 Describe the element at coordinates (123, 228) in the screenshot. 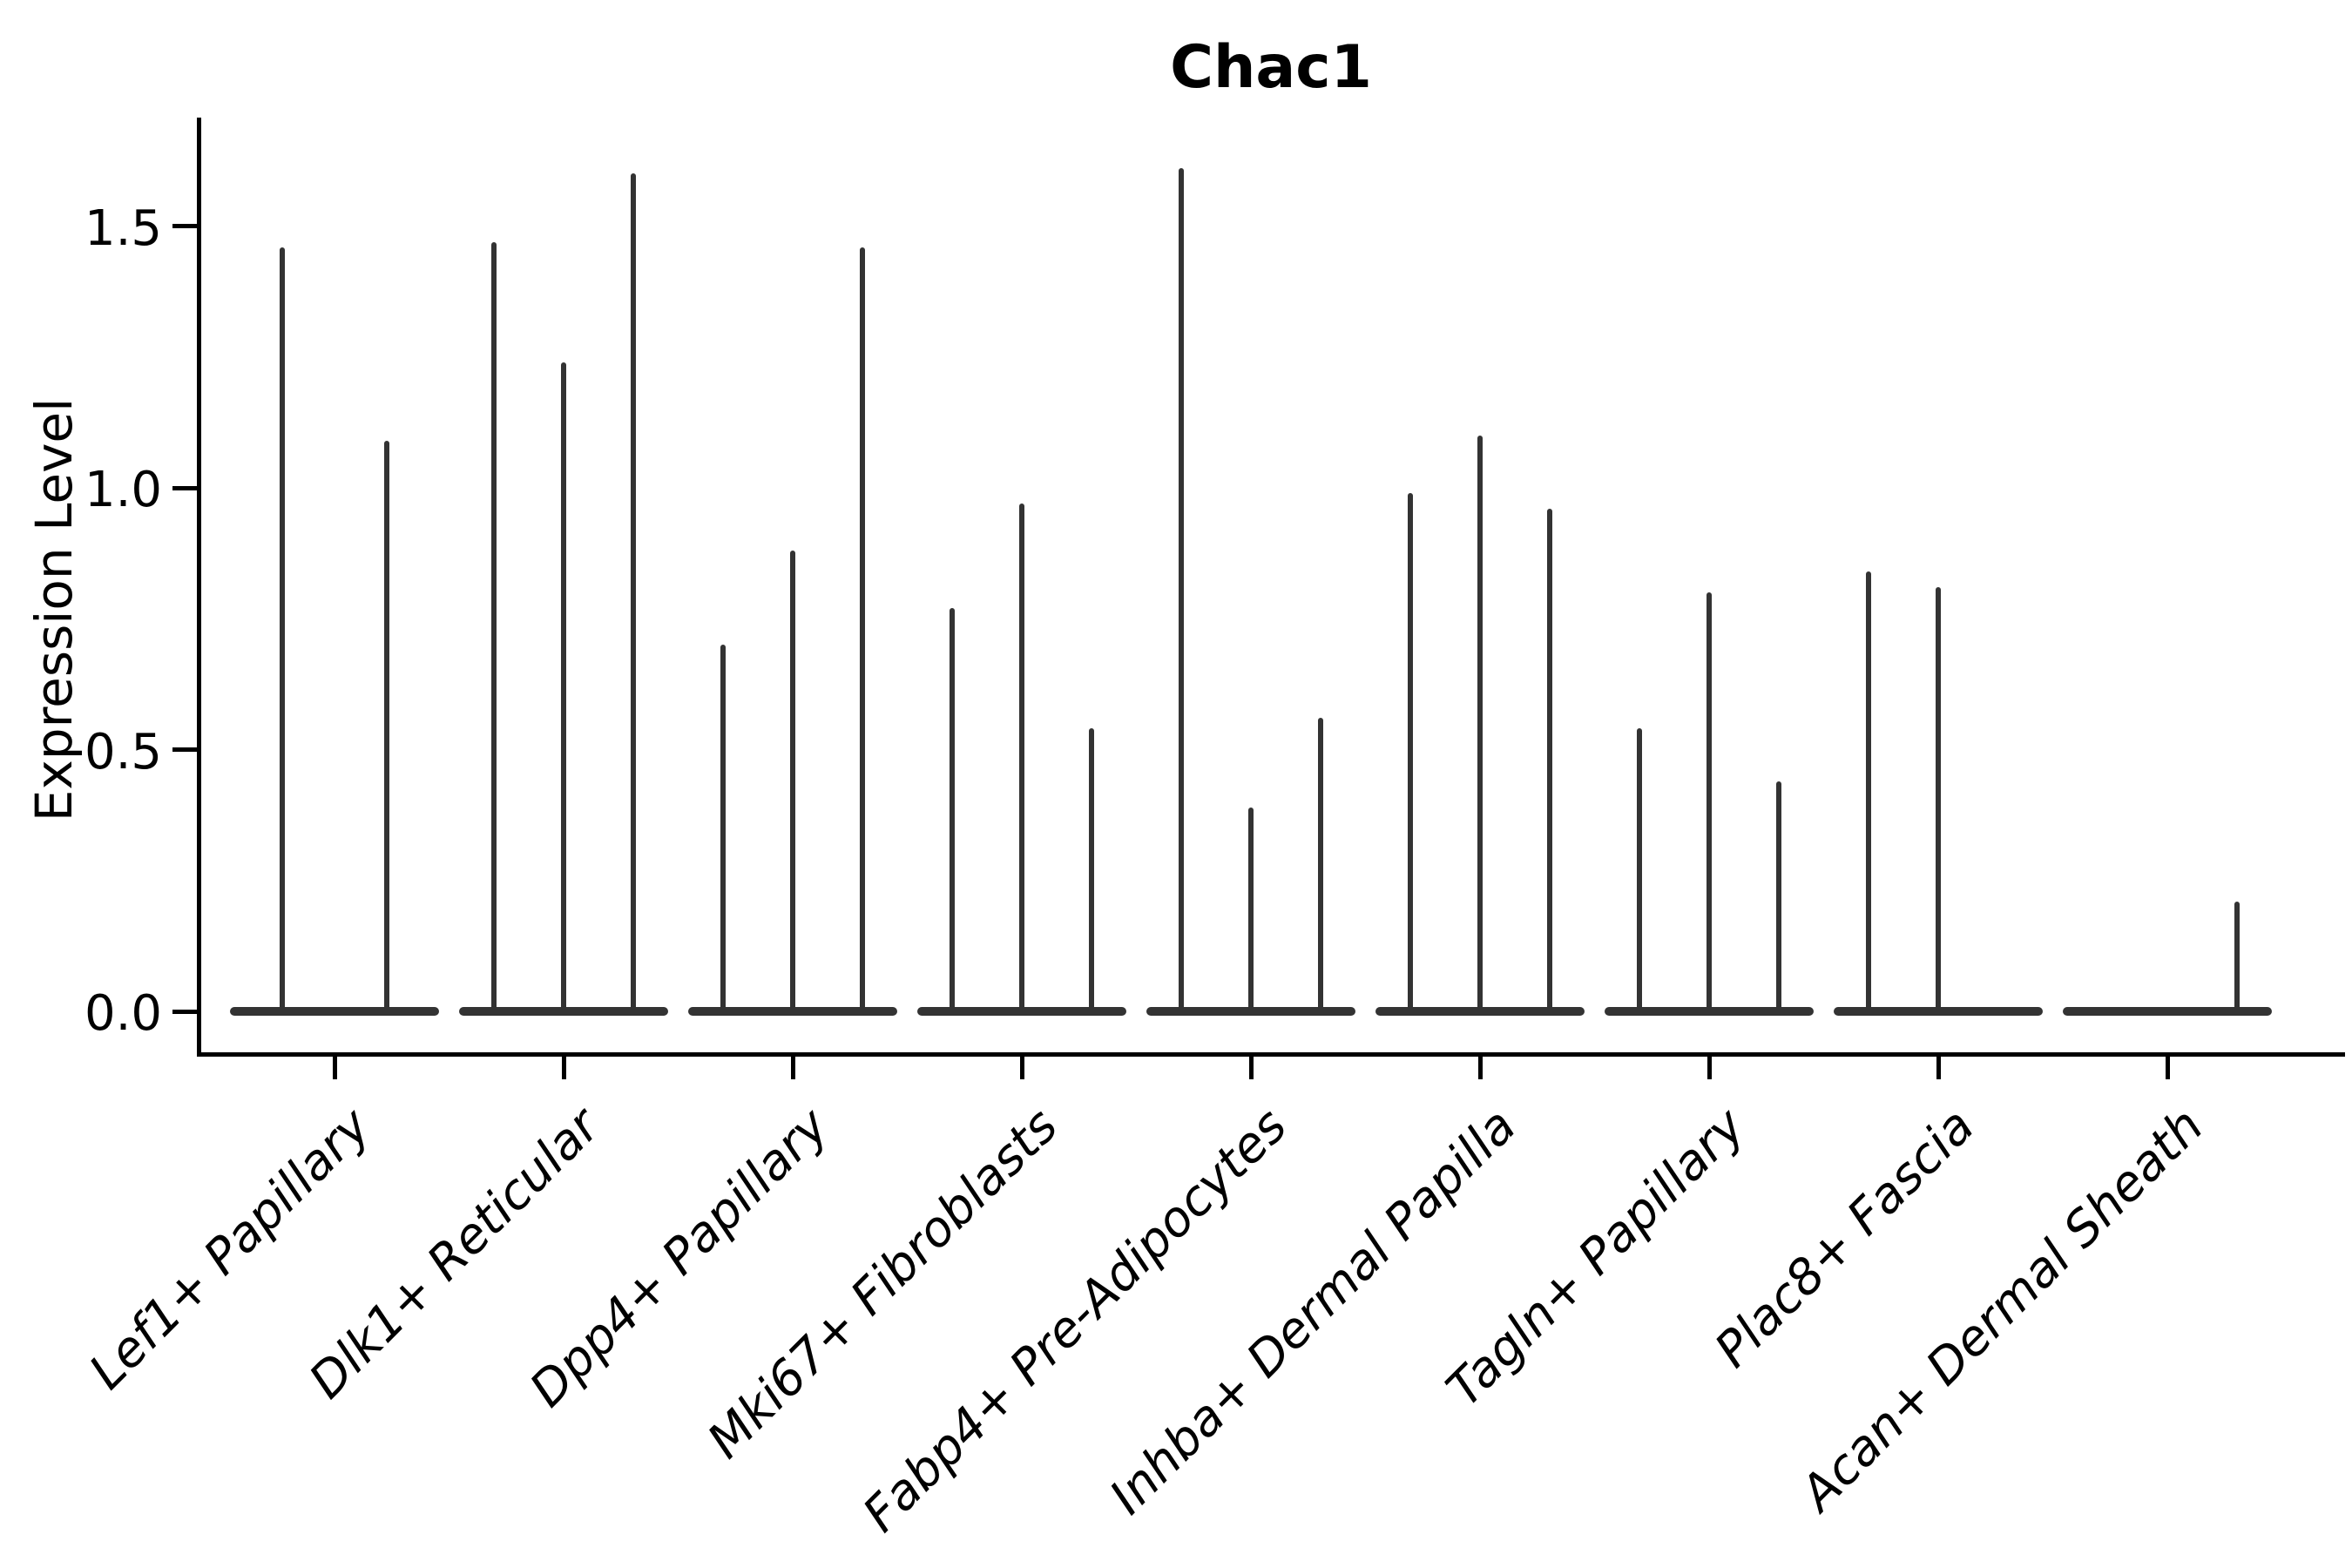

I see `y-tick-label: 1.5` at that location.